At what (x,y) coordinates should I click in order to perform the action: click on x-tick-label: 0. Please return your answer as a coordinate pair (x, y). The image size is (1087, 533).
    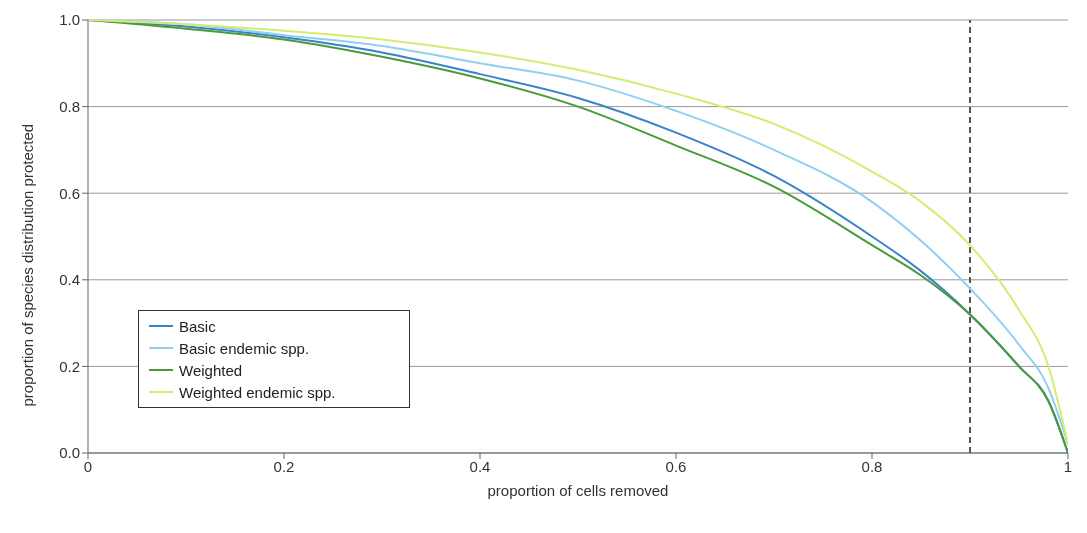
    Looking at the image, I should click on (88, 466).